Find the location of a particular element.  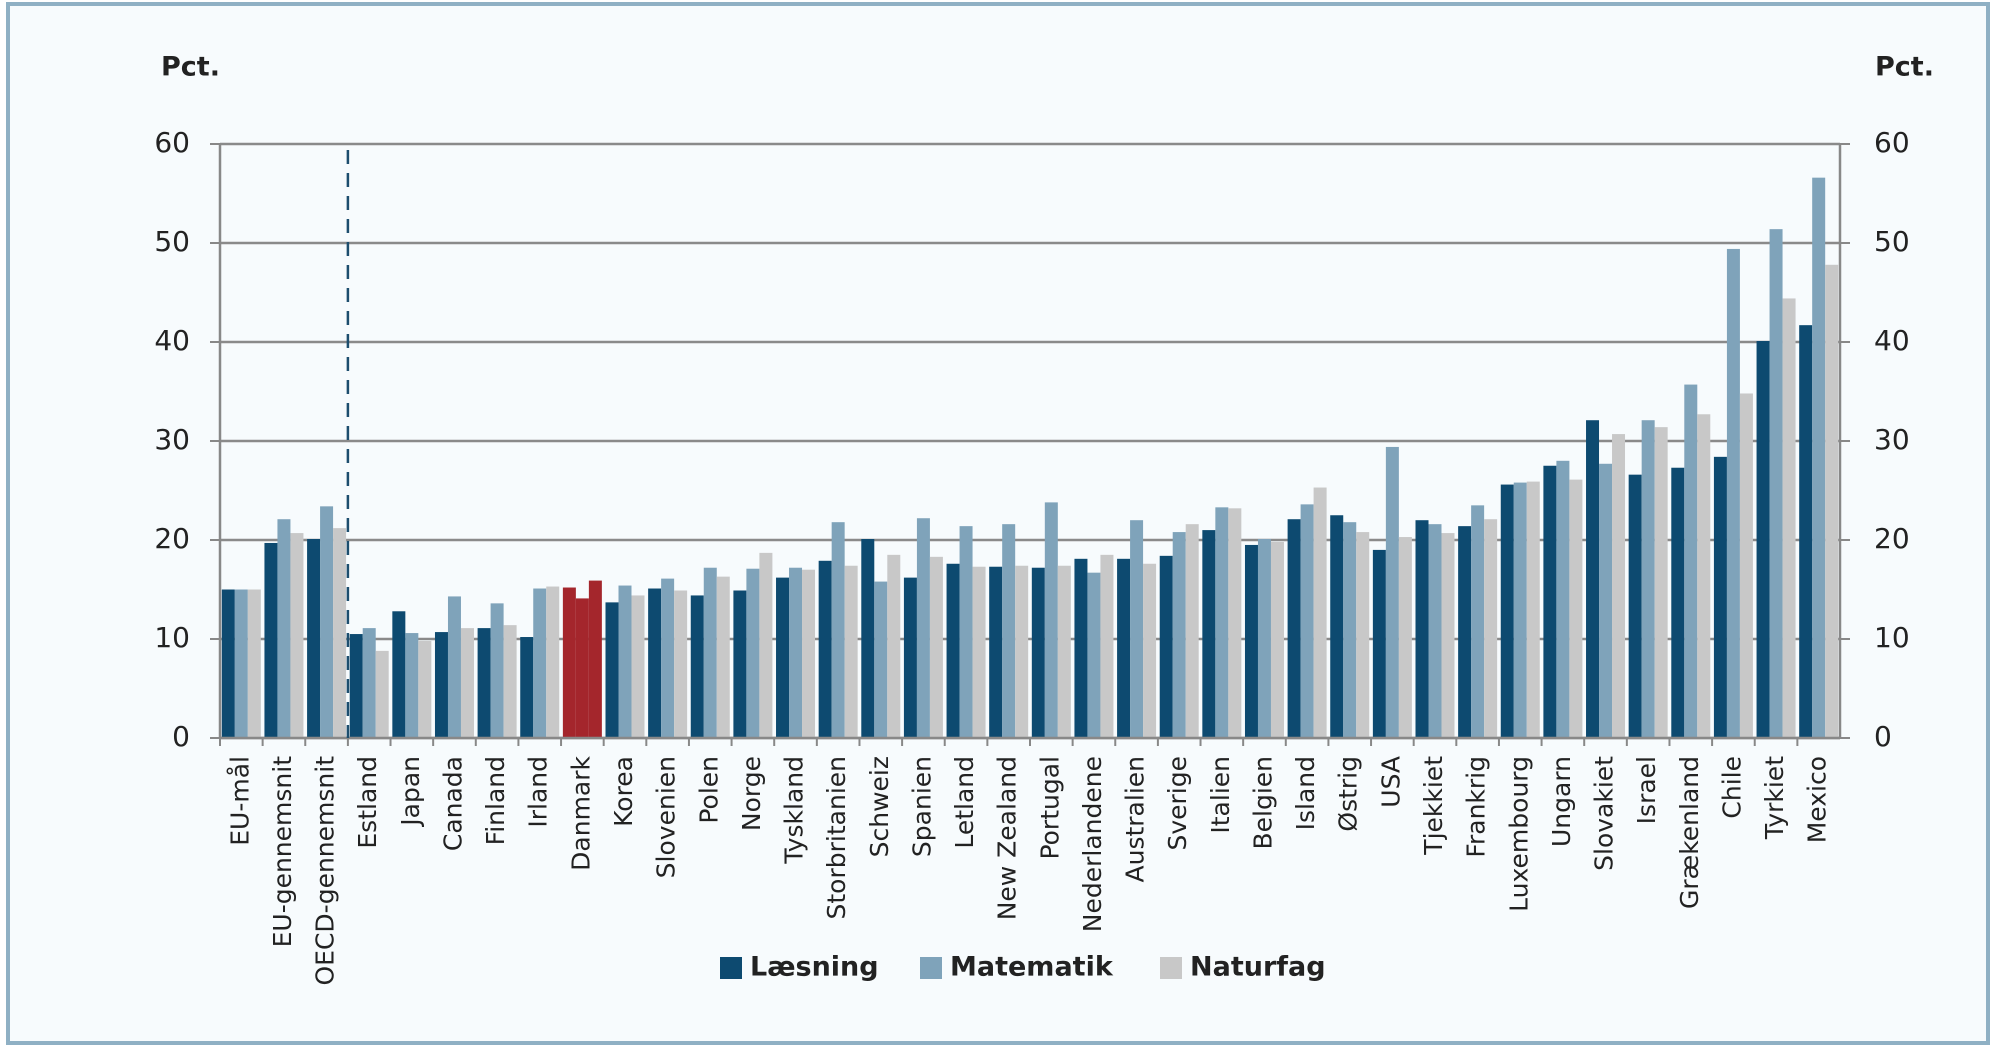

x-tick-label: New Zealand is located at coordinates (1007, 838).